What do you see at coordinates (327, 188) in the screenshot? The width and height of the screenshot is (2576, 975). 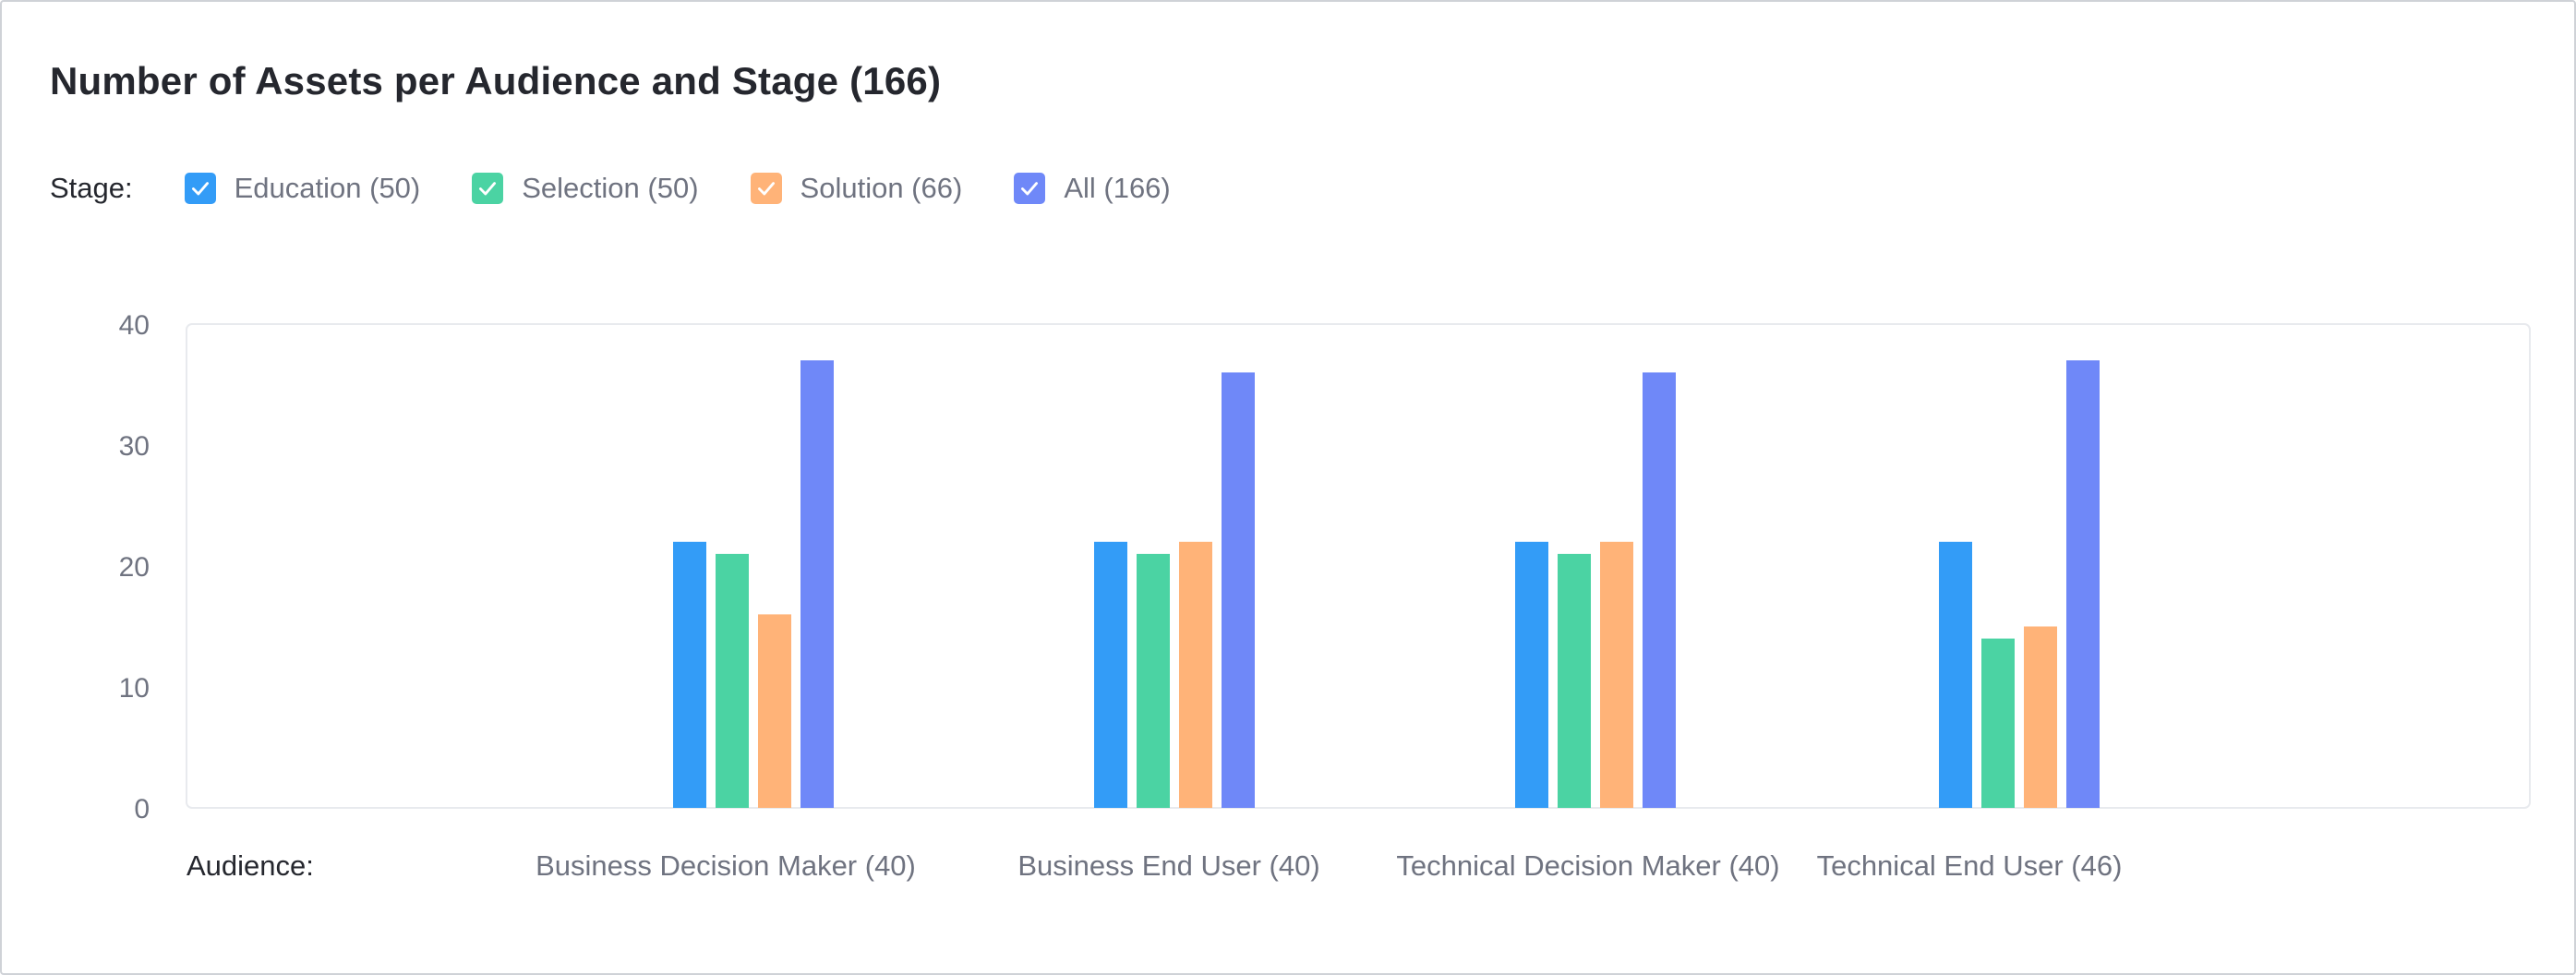 I see `legend-label-education: Education (50)` at bounding box center [327, 188].